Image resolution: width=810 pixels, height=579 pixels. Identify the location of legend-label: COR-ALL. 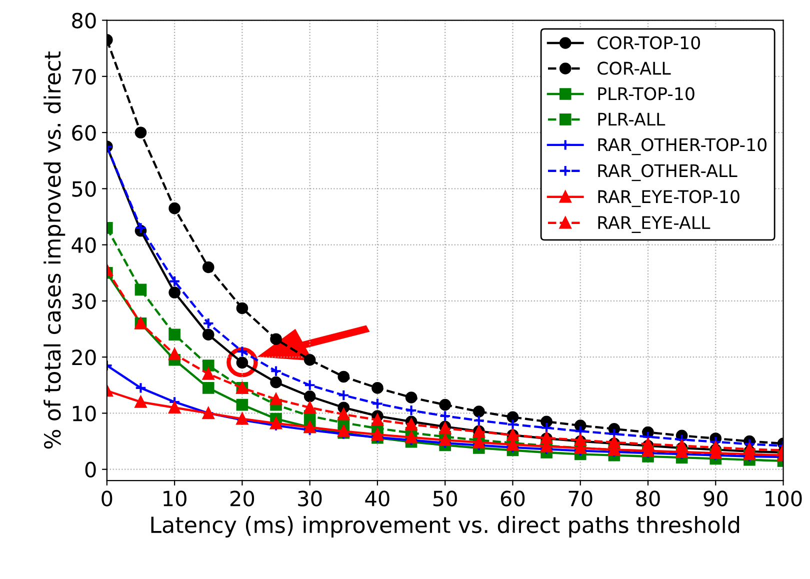
(634, 68).